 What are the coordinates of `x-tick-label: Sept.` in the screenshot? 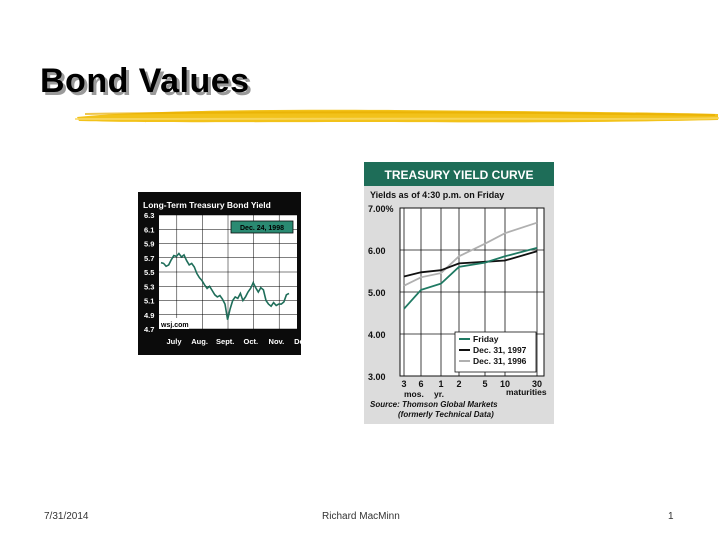 It's located at (225, 341).